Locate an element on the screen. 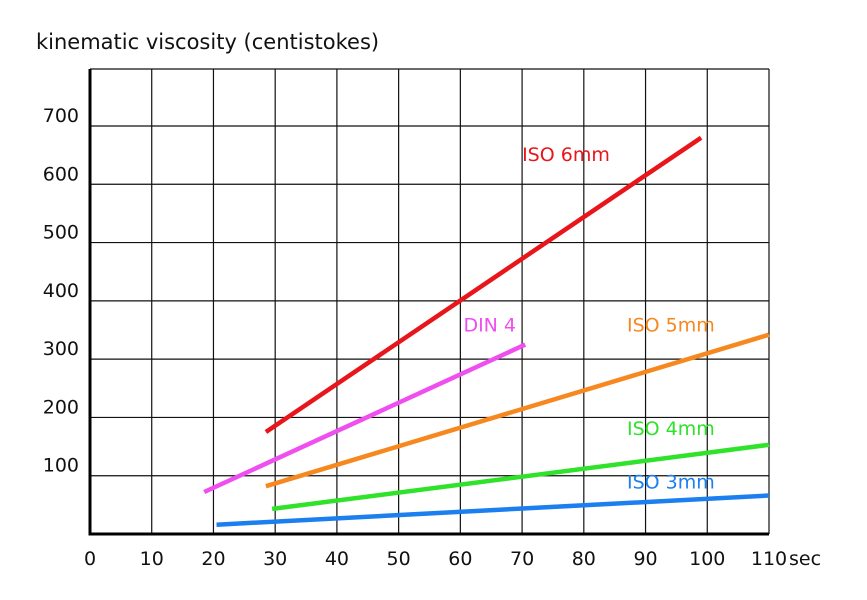 Image resolution: width=867 pixels, height=600 pixels. series-line-iso-4mm is located at coordinates (520, 477).